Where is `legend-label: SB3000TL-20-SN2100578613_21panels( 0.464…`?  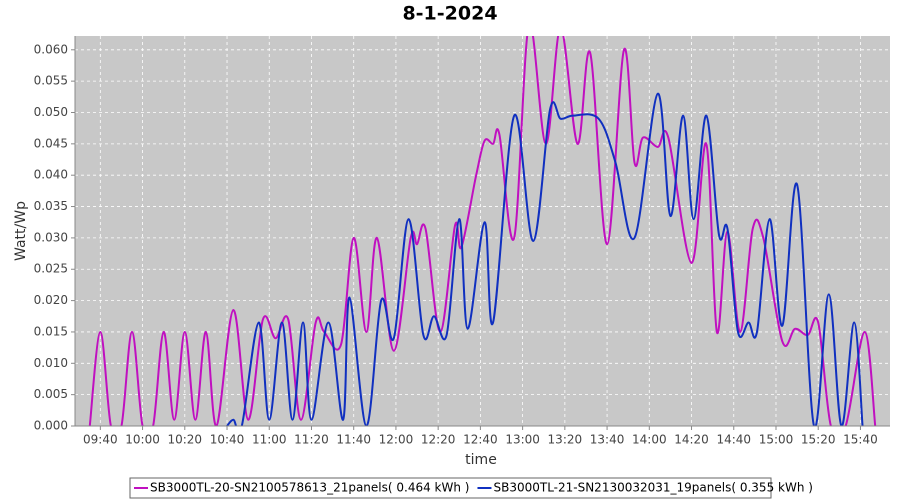 legend-label: SB3000TL-20-SN2100578613_21panels( 0.464… is located at coordinates (309, 488).